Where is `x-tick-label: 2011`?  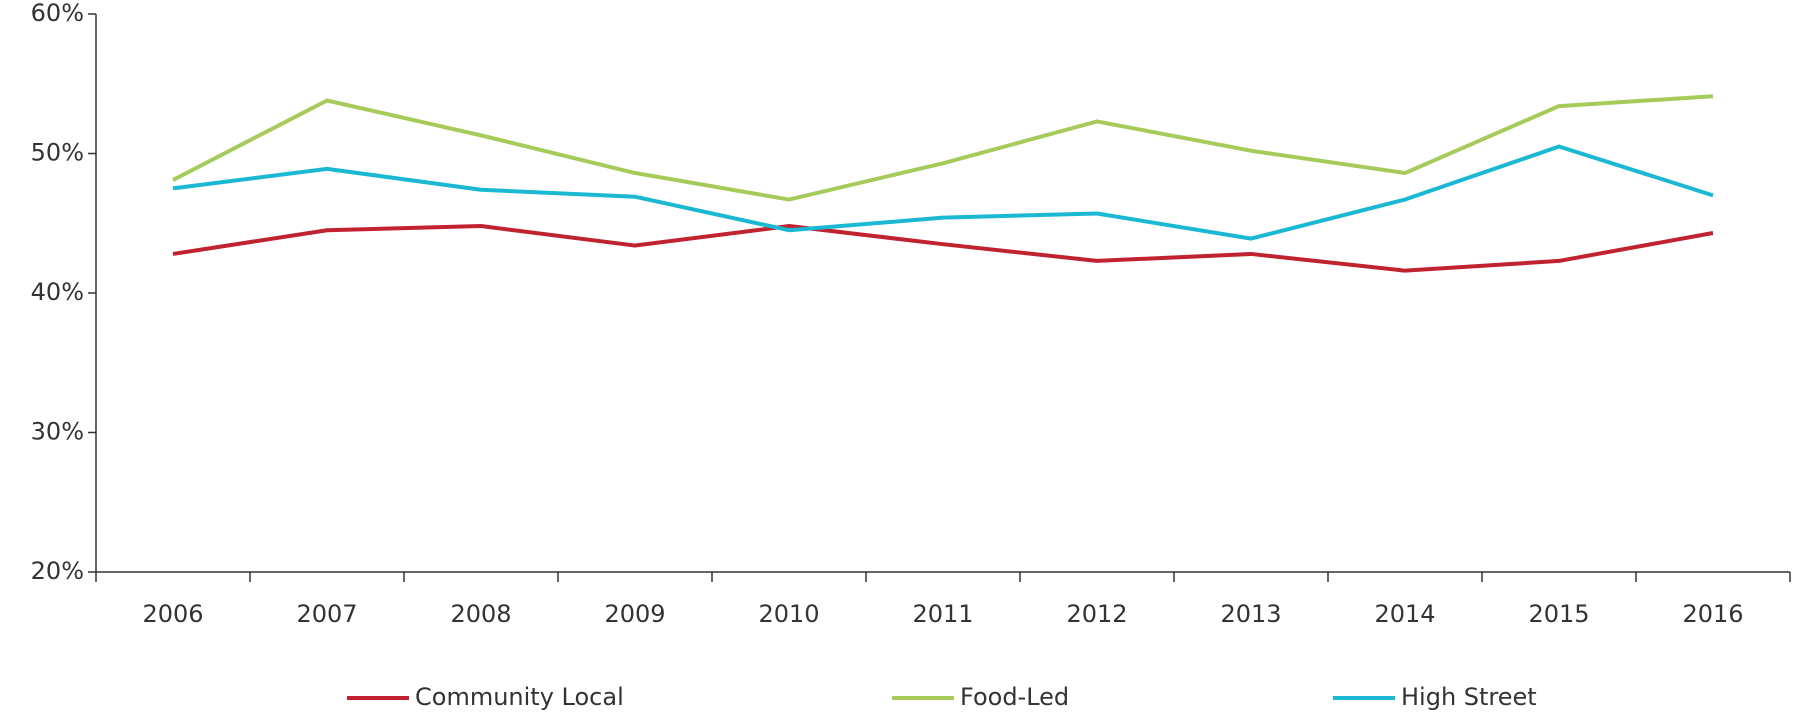
x-tick-label: 2011 is located at coordinates (942, 614).